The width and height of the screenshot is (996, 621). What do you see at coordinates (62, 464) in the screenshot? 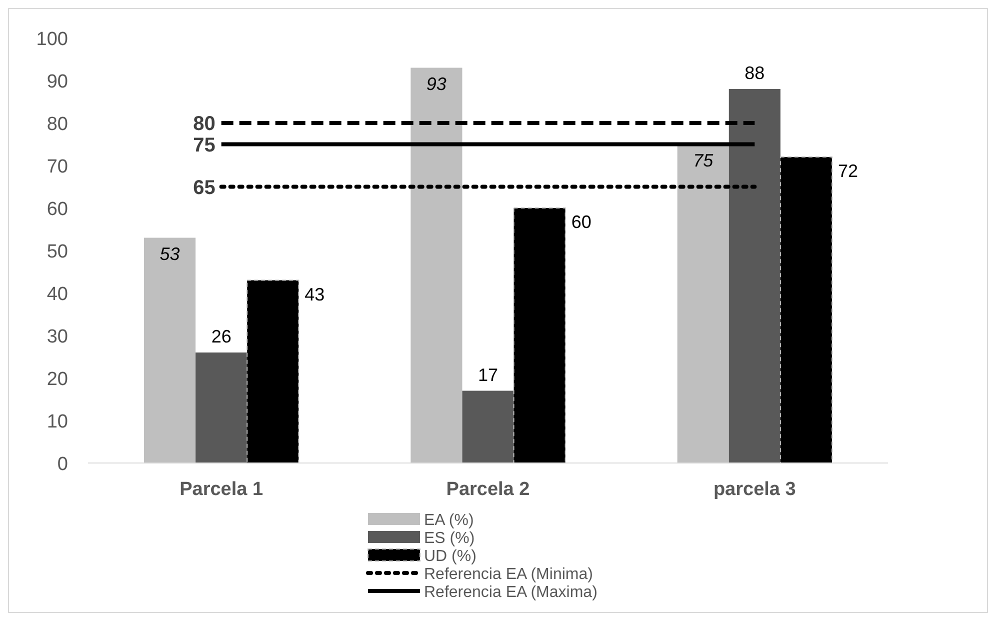
I see `y-tick-label: 0` at bounding box center [62, 464].